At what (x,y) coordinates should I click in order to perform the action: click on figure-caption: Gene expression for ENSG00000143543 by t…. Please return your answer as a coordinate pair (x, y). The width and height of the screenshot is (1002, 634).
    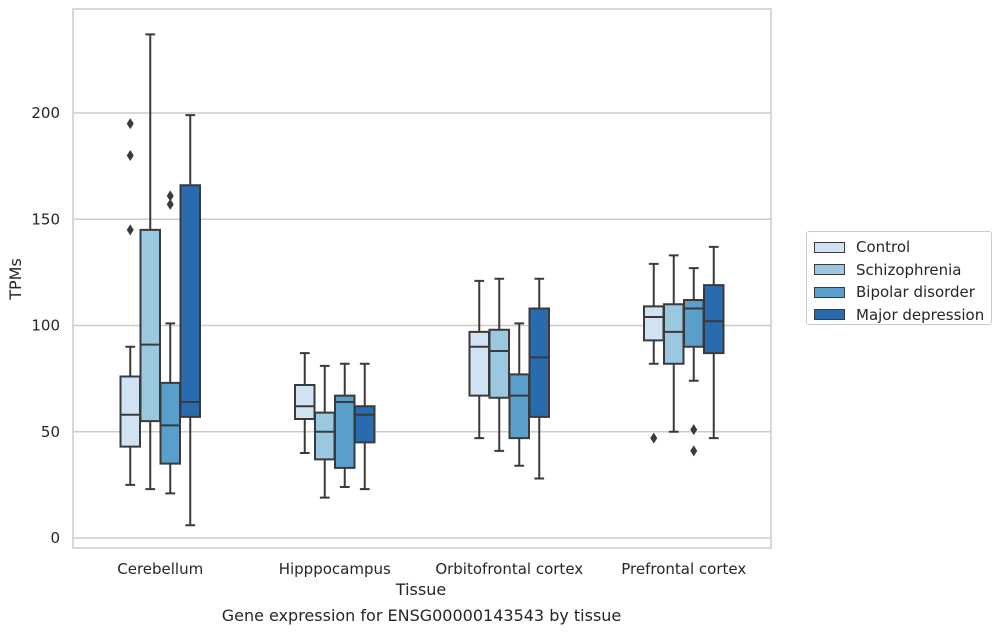
    Looking at the image, I should click on (421, 615).